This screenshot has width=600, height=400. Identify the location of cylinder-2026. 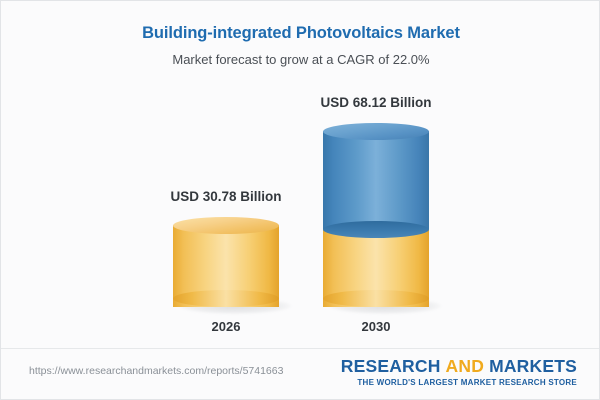
(232, 265).